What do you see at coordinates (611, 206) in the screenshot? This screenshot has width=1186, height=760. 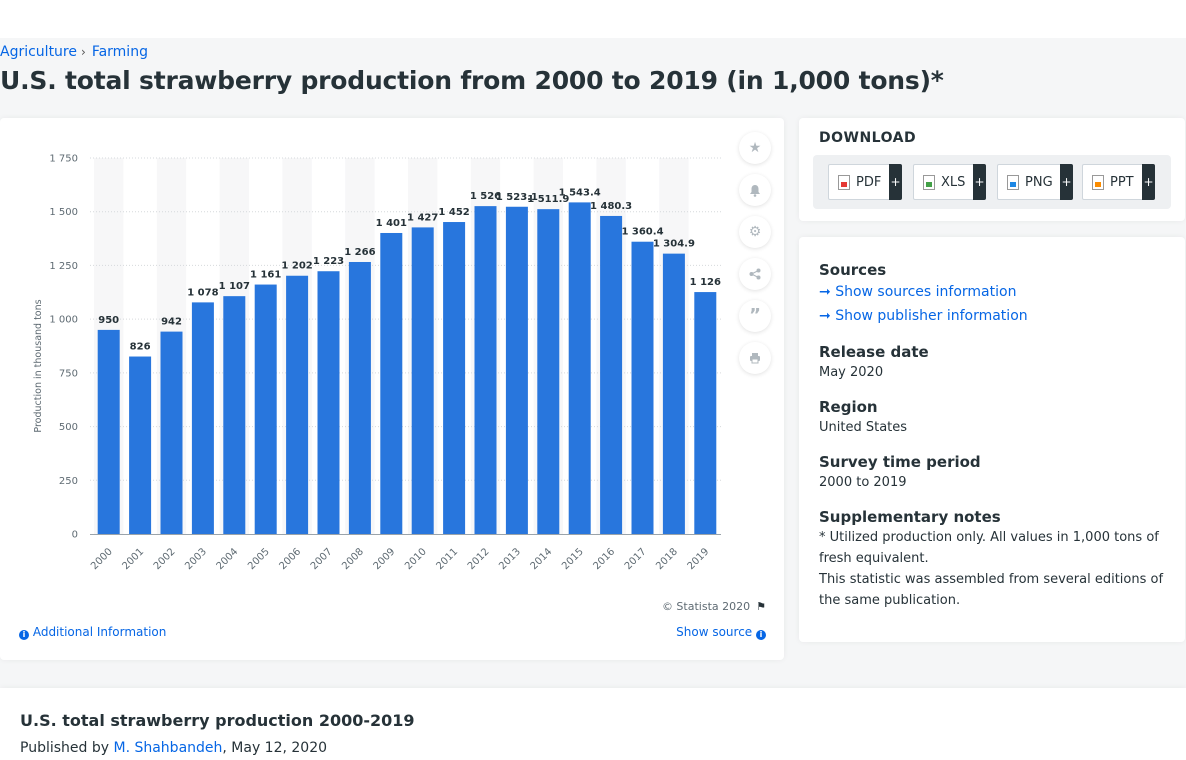 I see `data-label: 1 480.3` at bounding box center [611, 206].